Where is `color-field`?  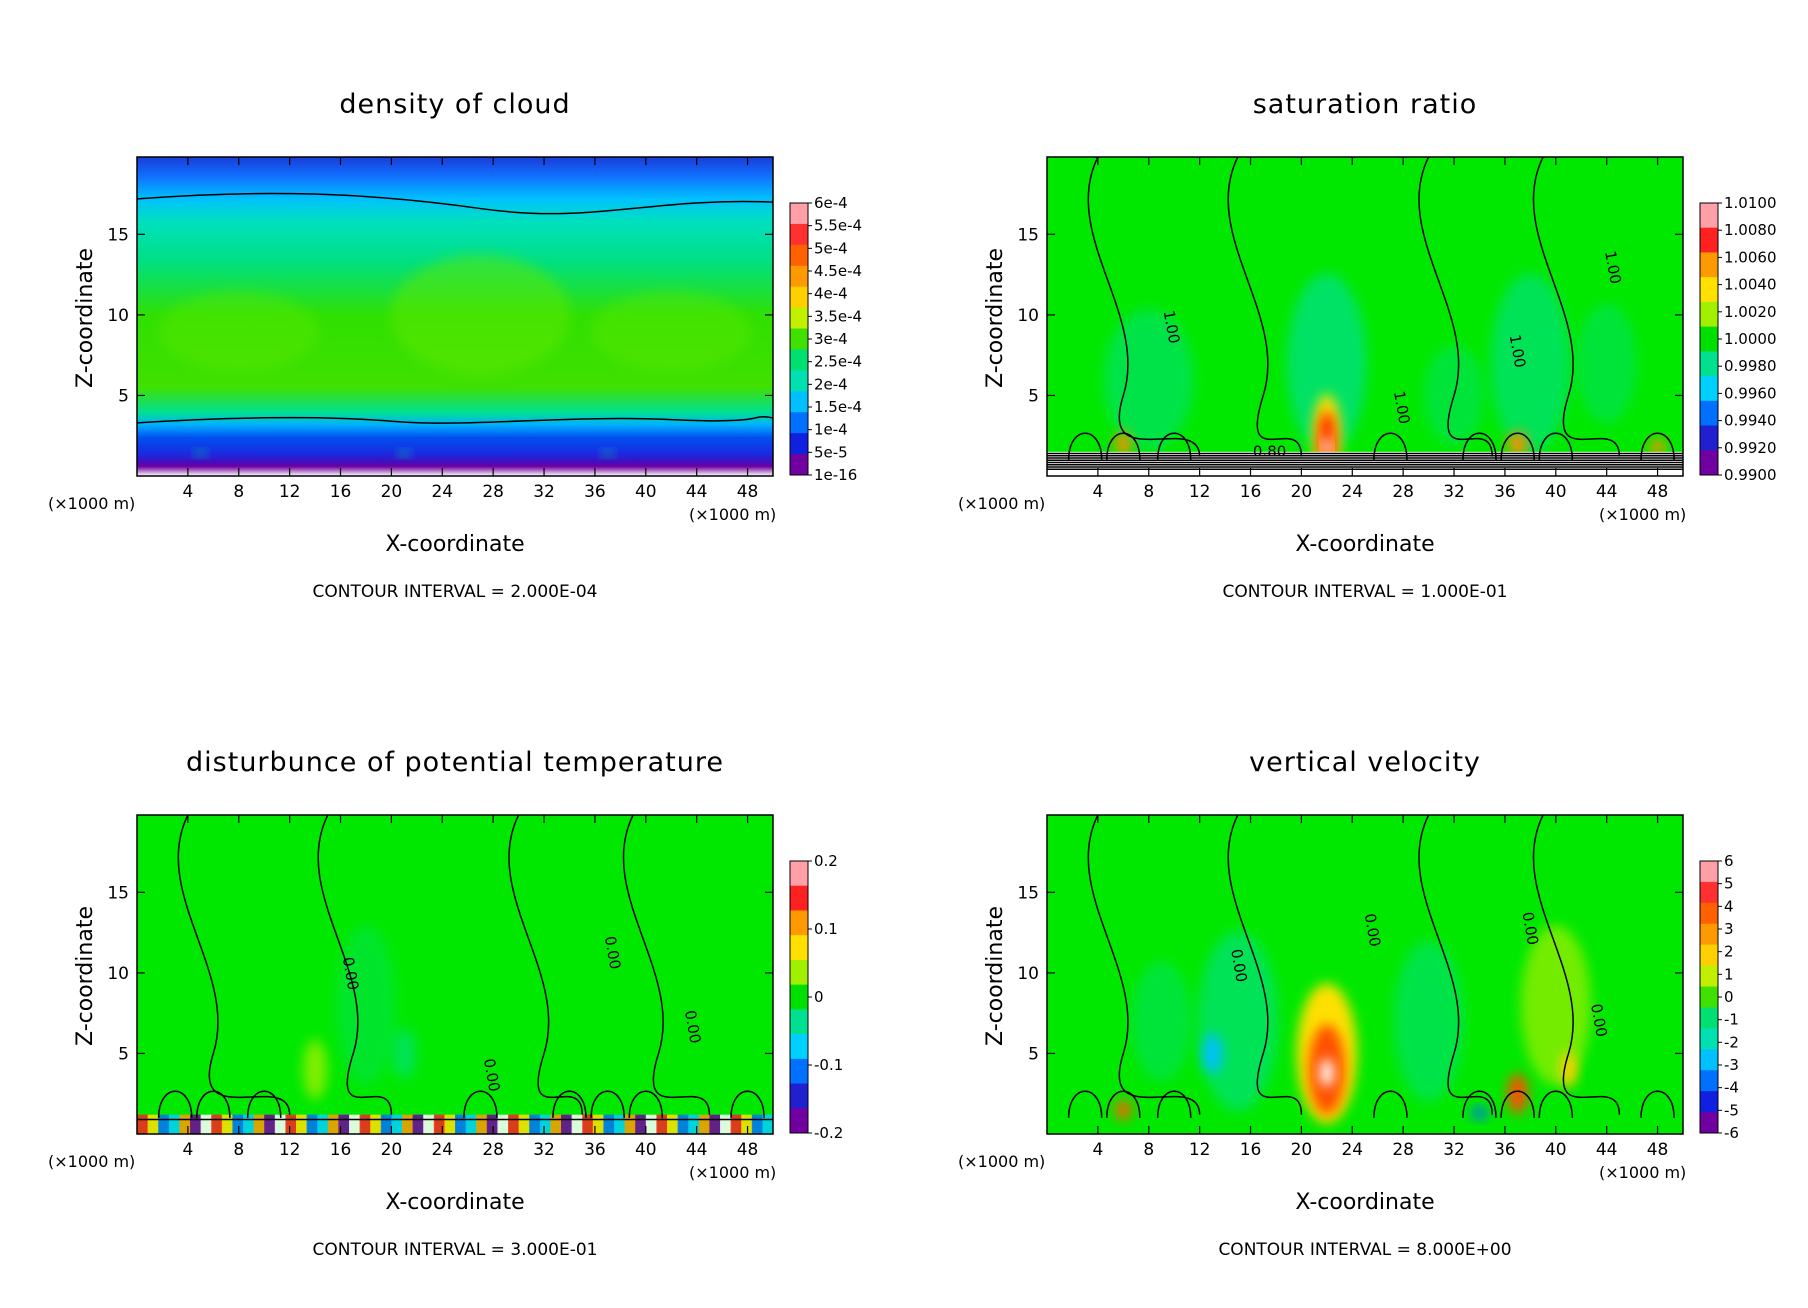 color-field is located at coordinates (1365, 316).